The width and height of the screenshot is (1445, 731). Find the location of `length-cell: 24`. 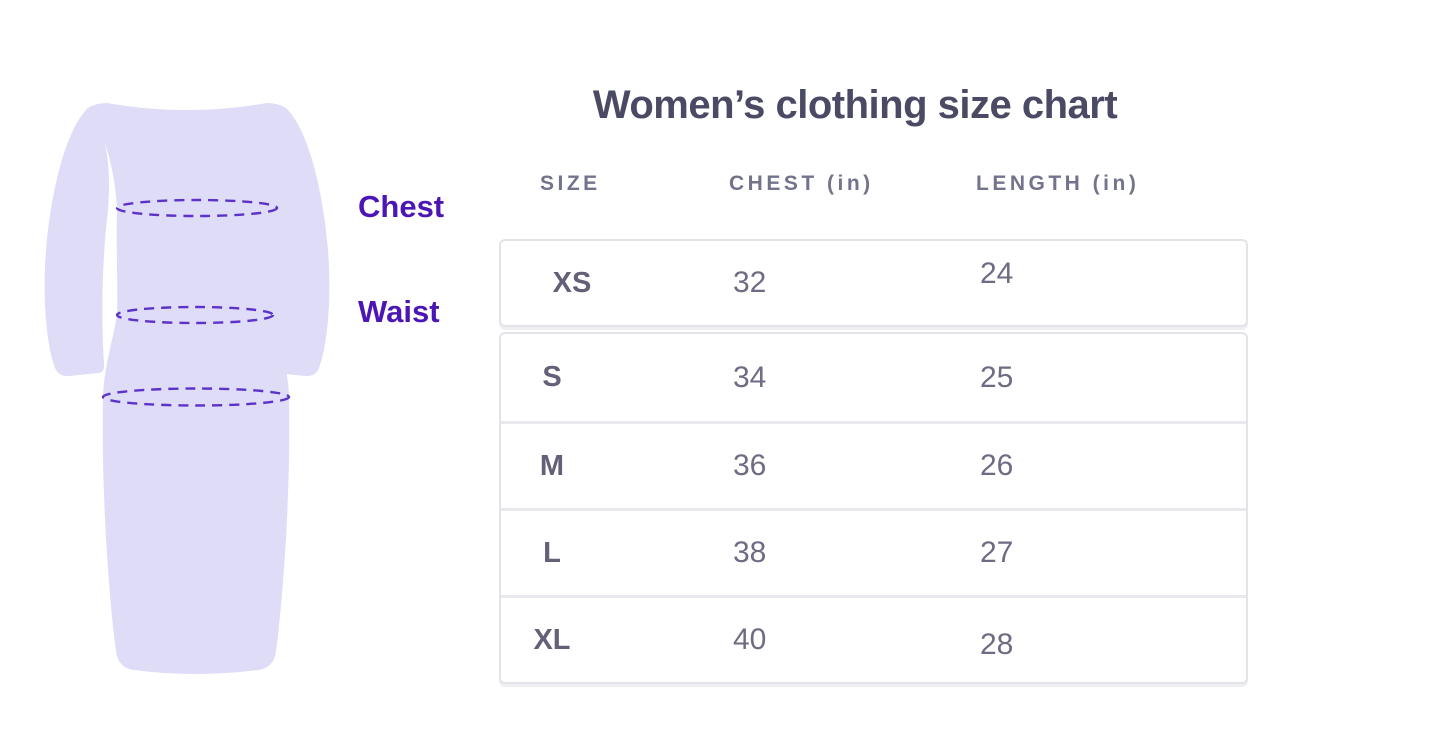

length-cell: 24 is located at coordinates (997, 273).